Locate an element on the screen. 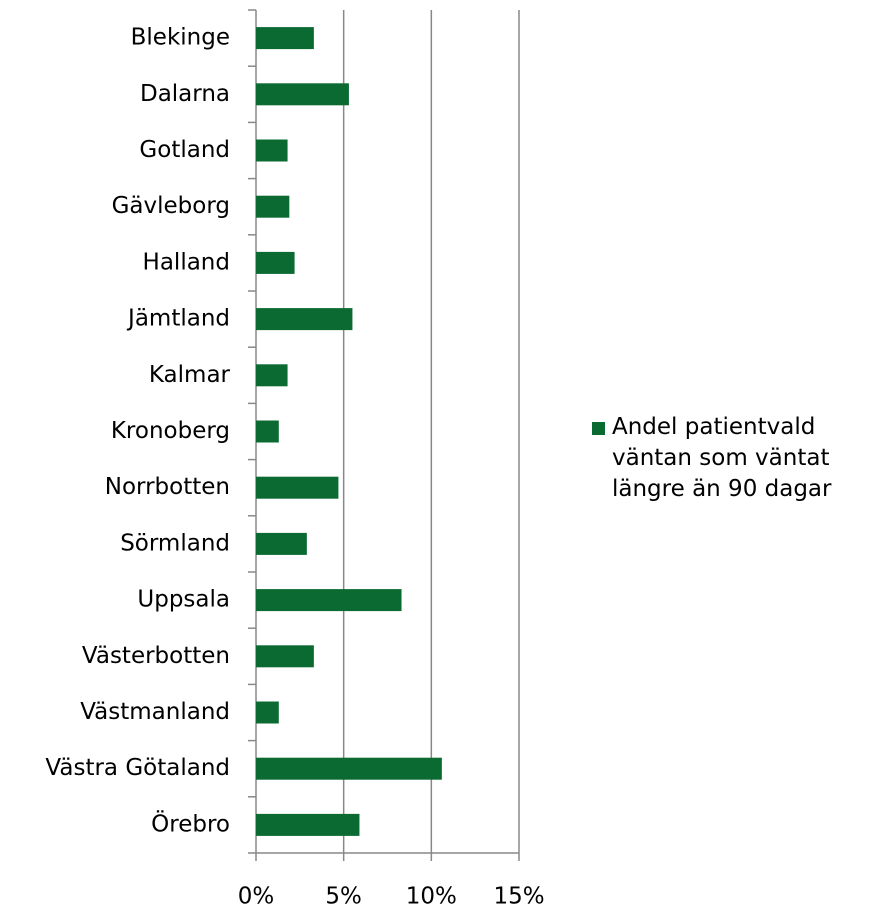  y-tick-label: Västerbotten is located at coordinates (156, 656).